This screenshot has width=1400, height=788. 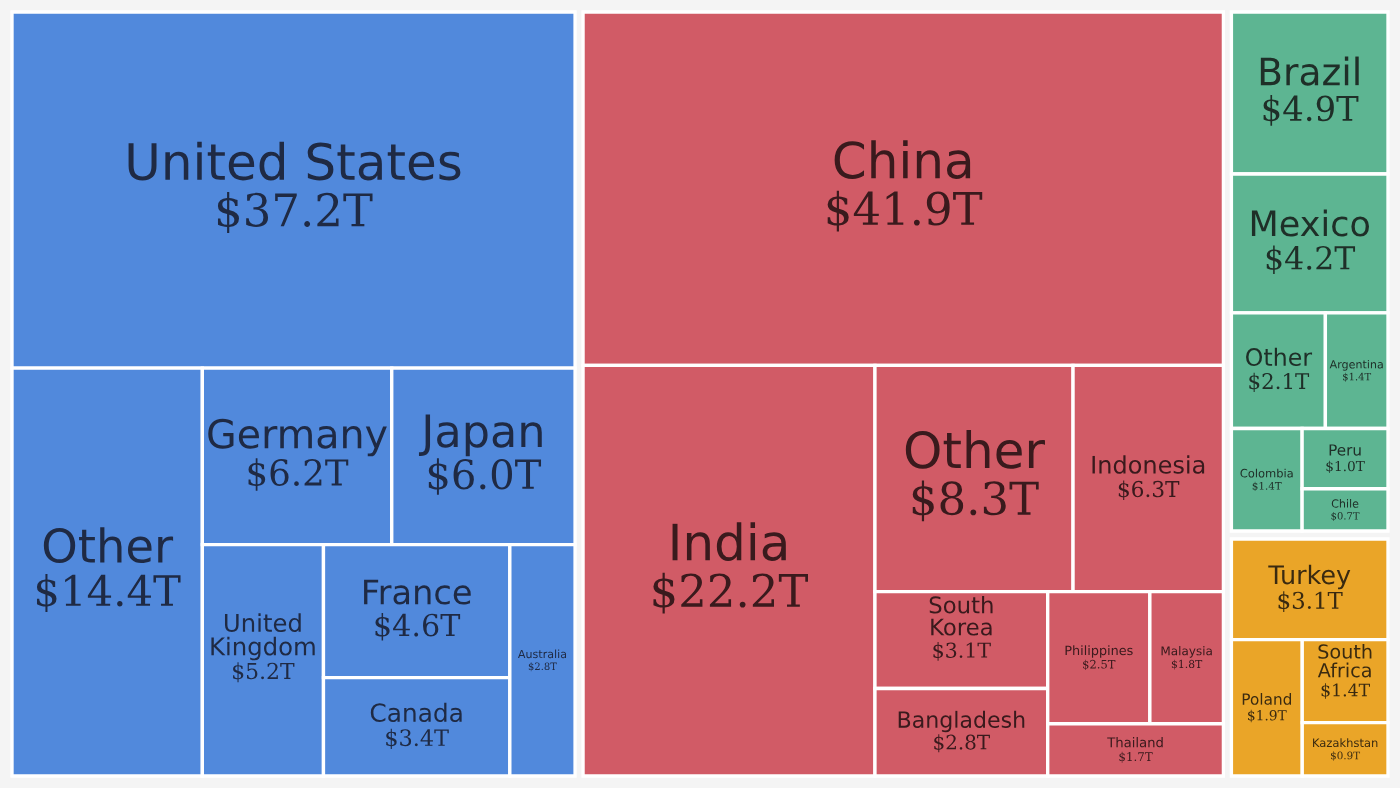 I want to click on data-label: $6.0T, so click(x=485, y=476).